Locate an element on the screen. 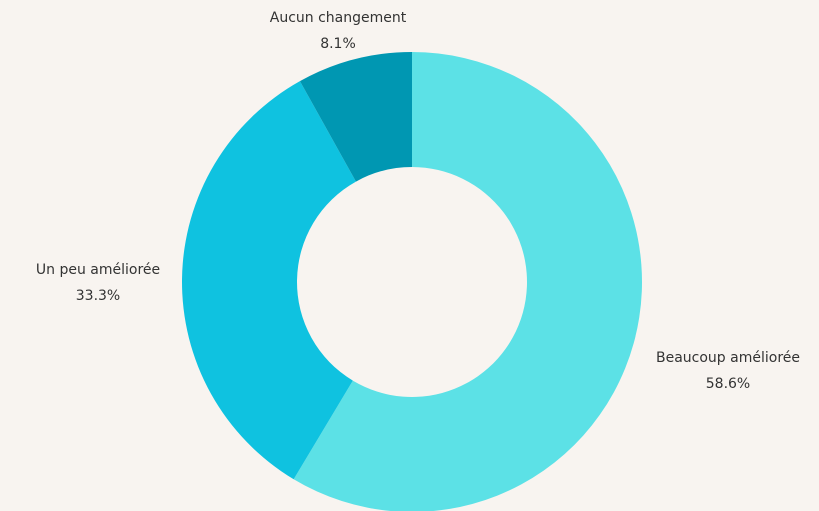 This screenshot has width=819, height=511. slice-label: Beaucoup améliorée is located at coordinates (728, 358).